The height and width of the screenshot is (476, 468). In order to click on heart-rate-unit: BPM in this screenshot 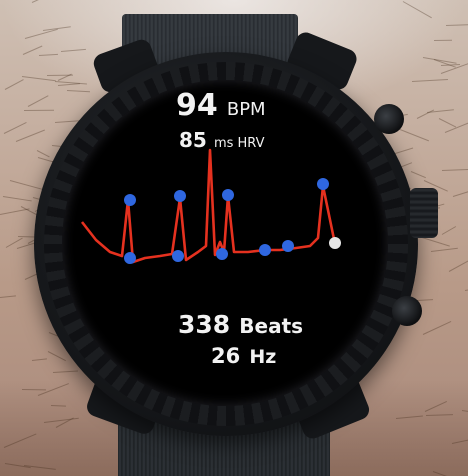, I will do `click(246, 109)`.